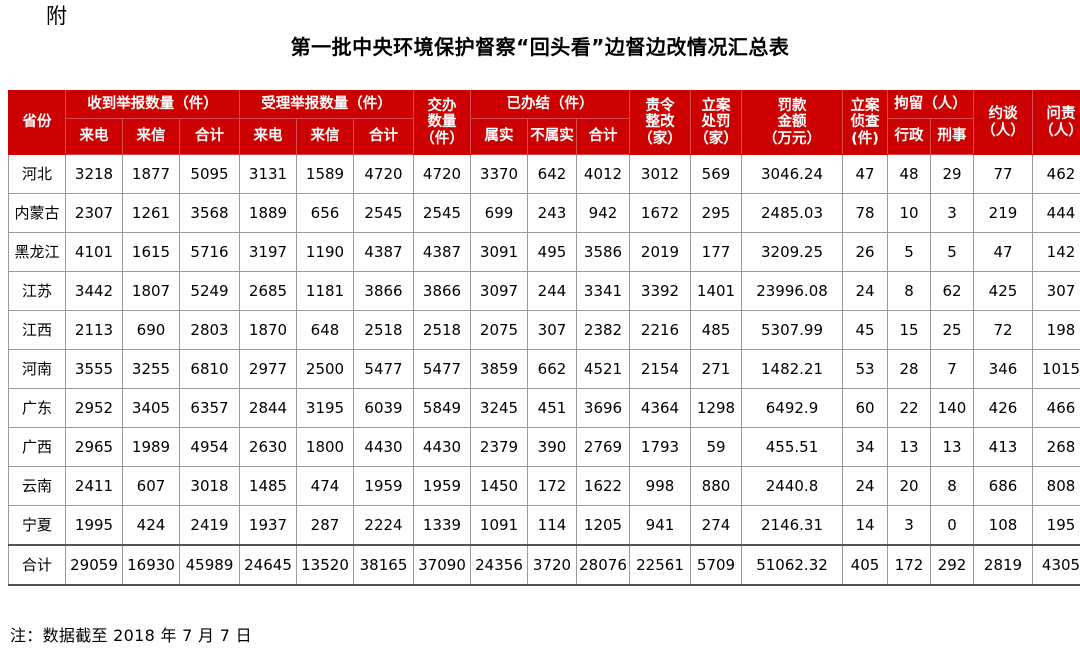 Image resolution: width=1080 pixels, height=657 pixels. Describe the element at coordinates (326, 104) in the screenshot. I see `header-accepted-reports: 受理举报数量（件）` at that location.